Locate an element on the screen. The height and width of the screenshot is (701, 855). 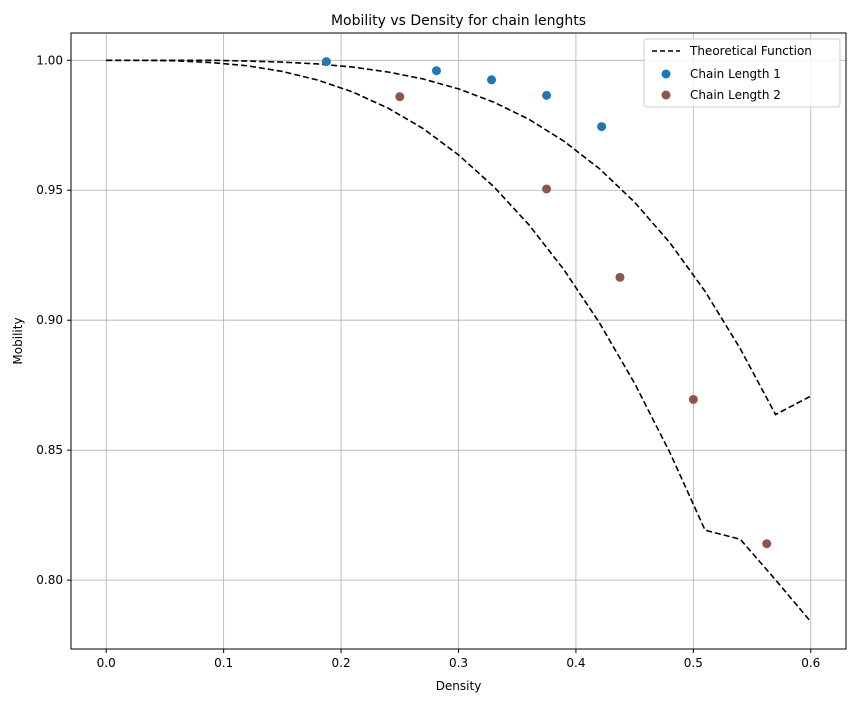
y-tick-label: 0.80 is located at coordinates (49, 580).